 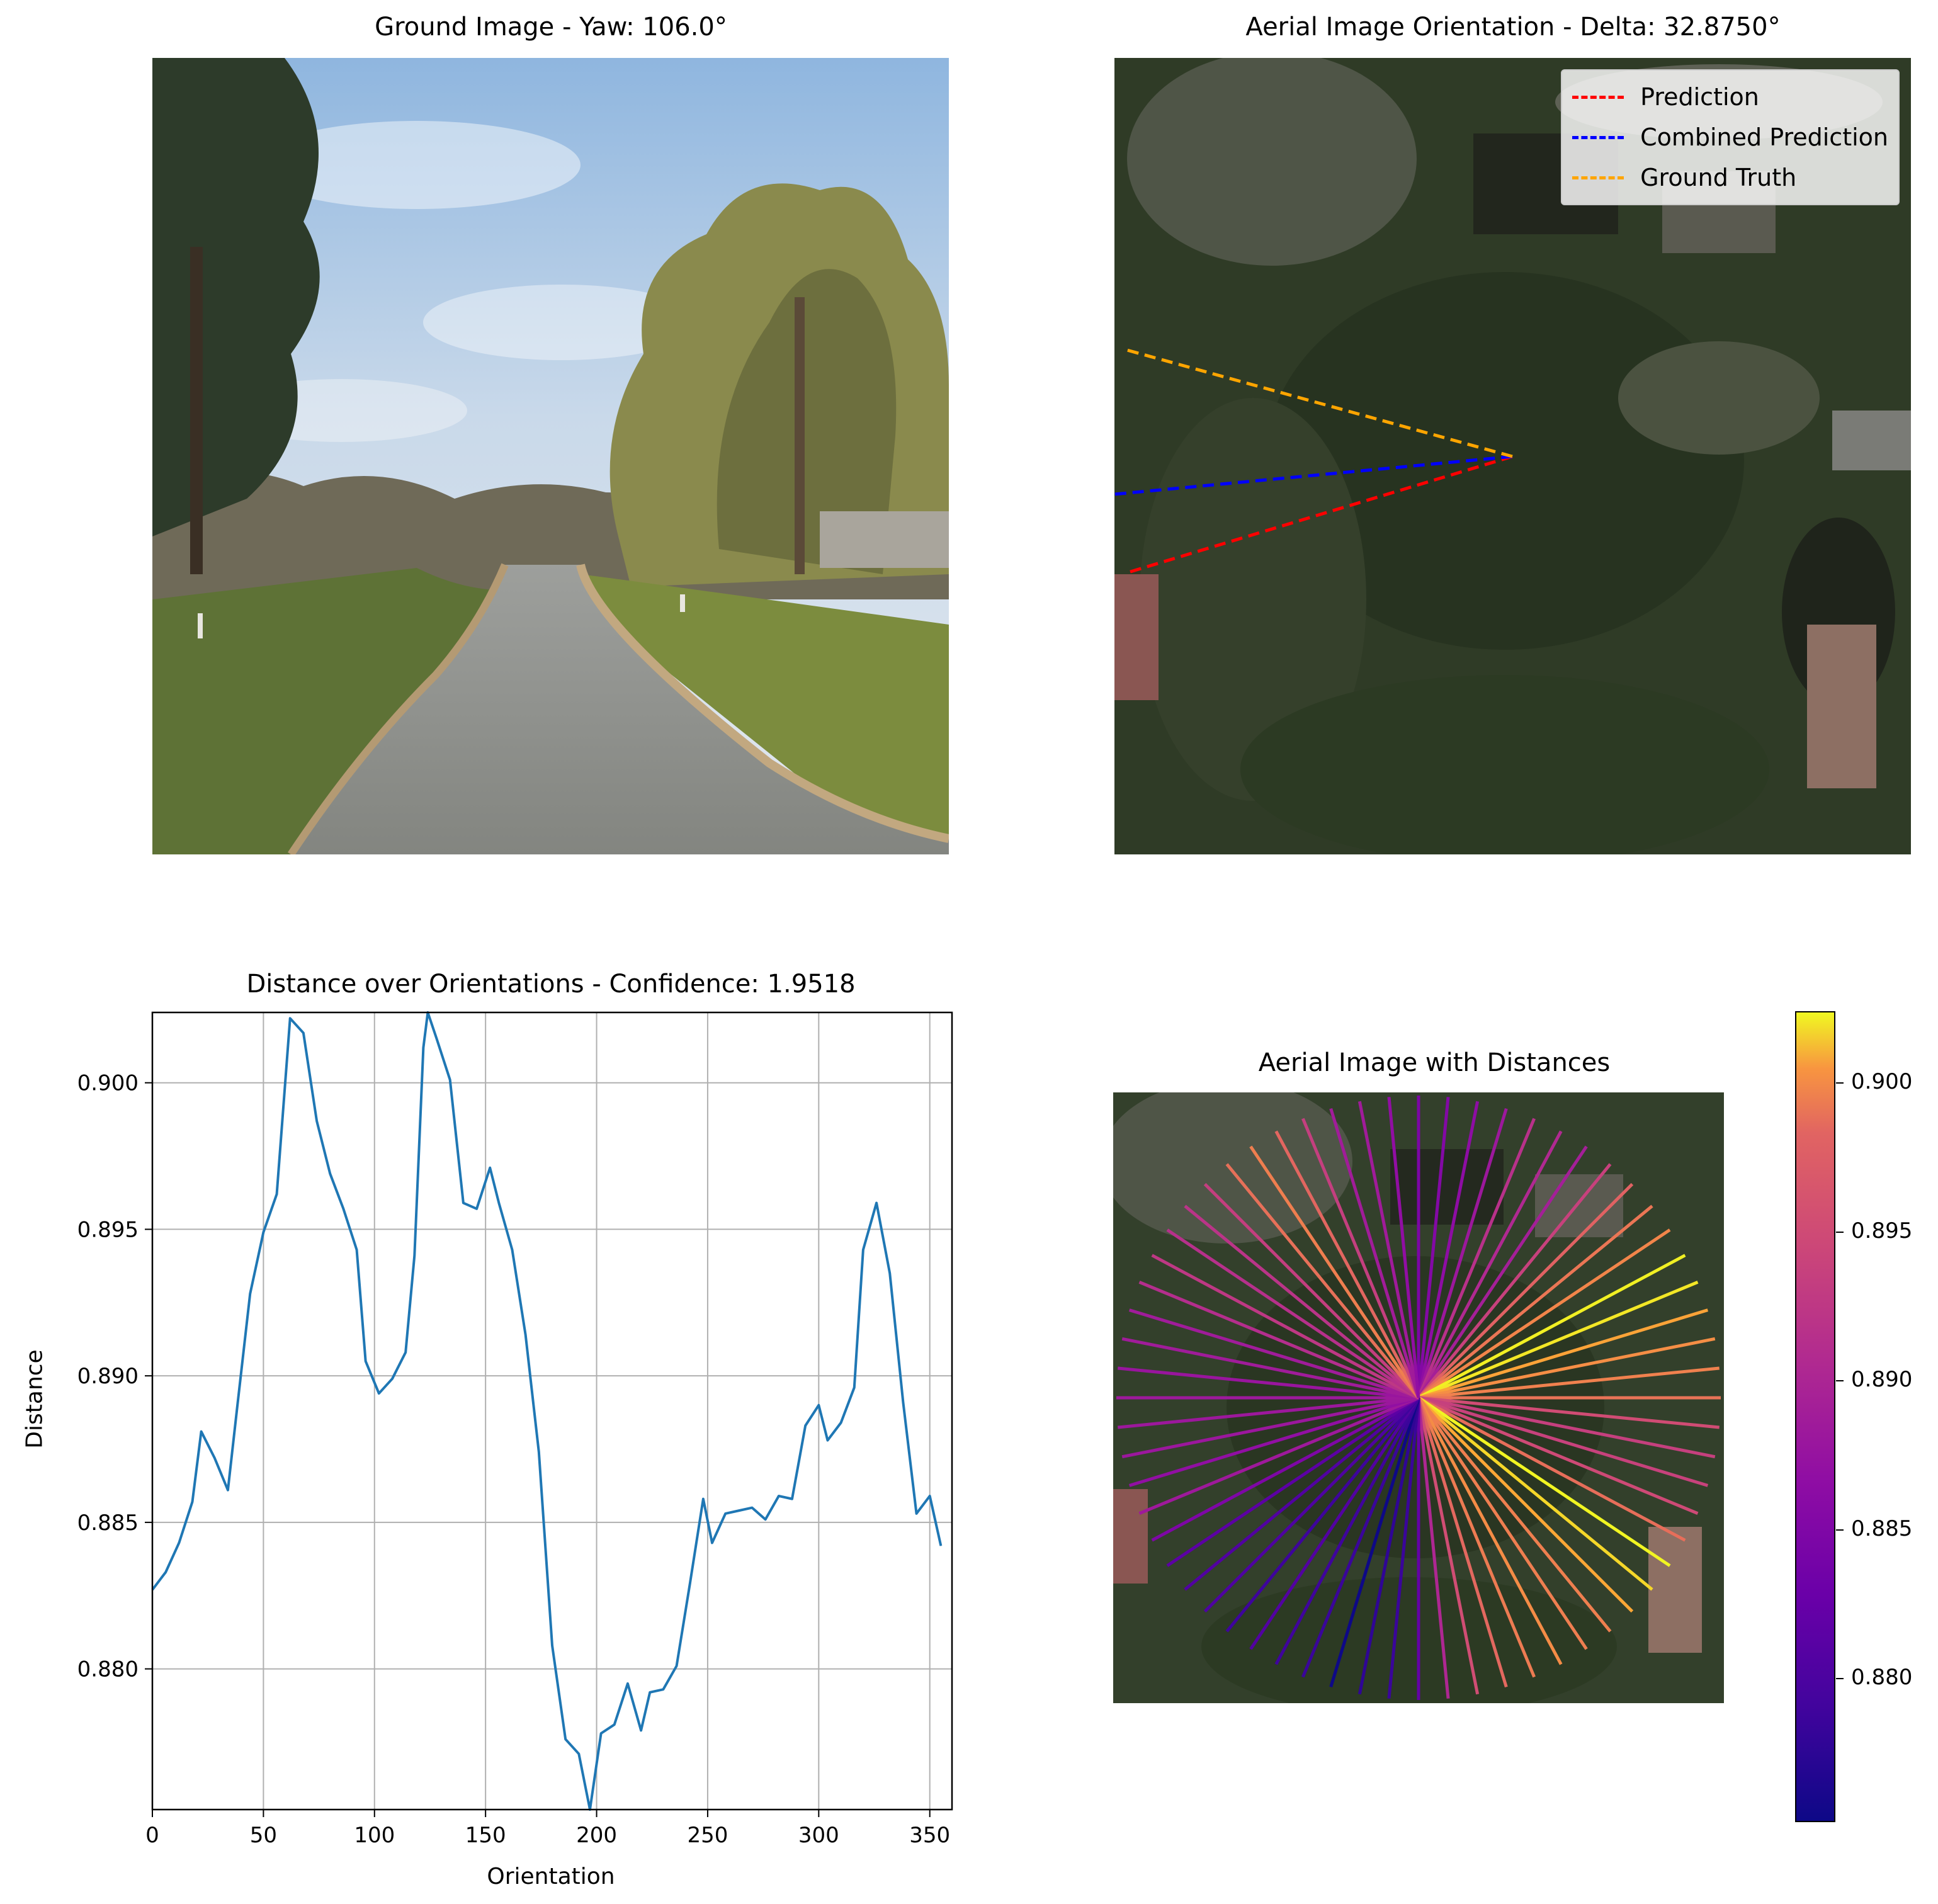 I want to click on combined-prediction-line, so click(x=1313, y=475).